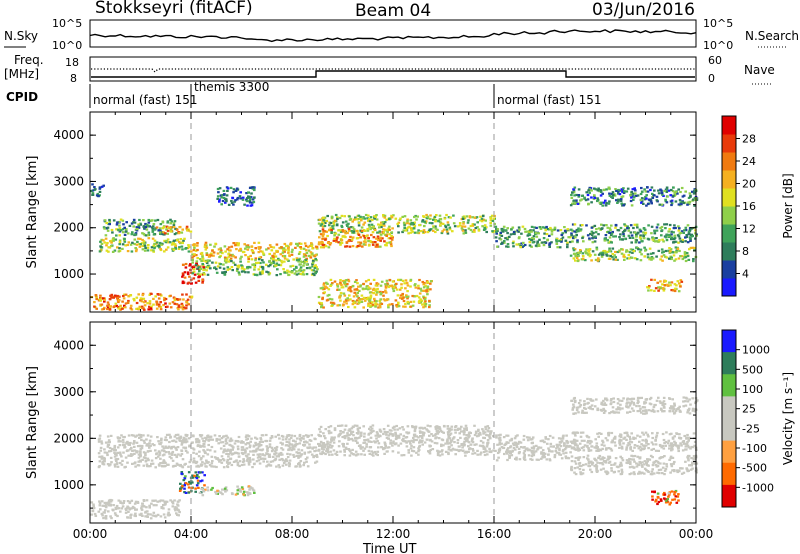  What do you see at coordinates (67, 45) in the screenshot?
I see `noise-left-tick-bottom: 10^0` at bounding box center [67, 45].